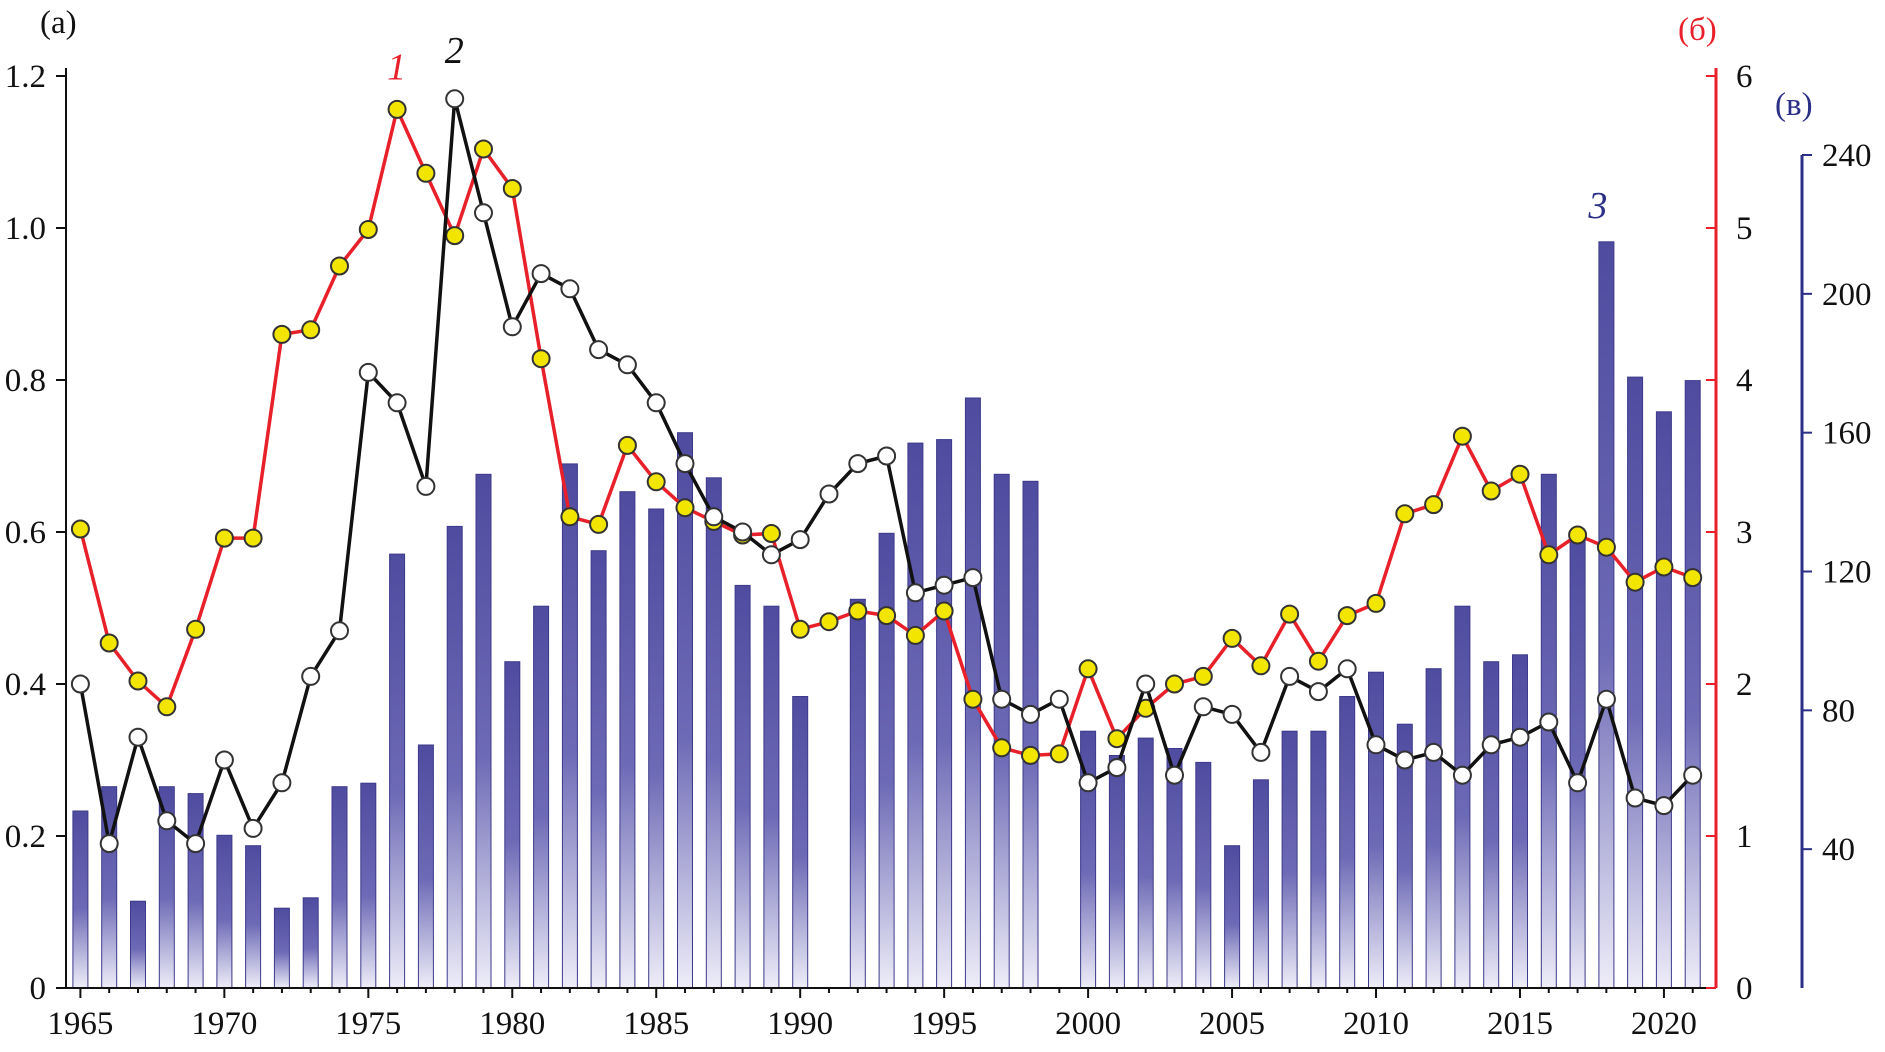  I want to click on bar-2012, so click(1433, 828).